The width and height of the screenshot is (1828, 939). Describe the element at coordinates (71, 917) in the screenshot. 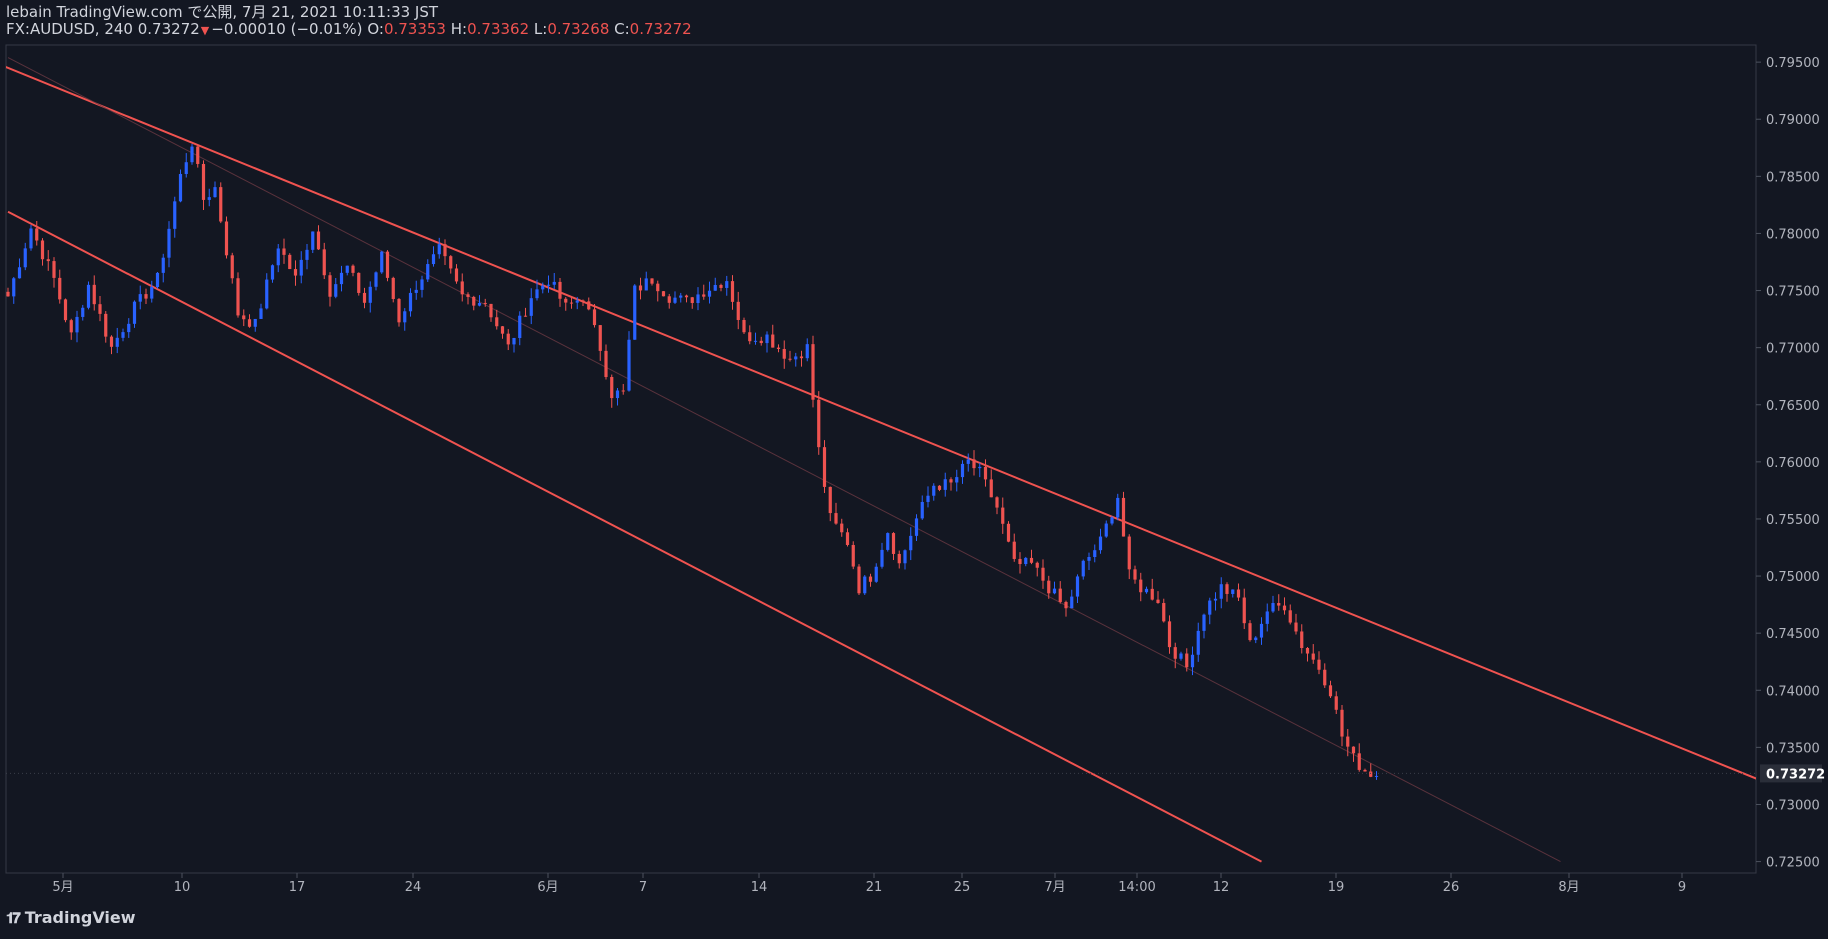

I see `brand: 𝟏𝟕 TradingView` at that location.